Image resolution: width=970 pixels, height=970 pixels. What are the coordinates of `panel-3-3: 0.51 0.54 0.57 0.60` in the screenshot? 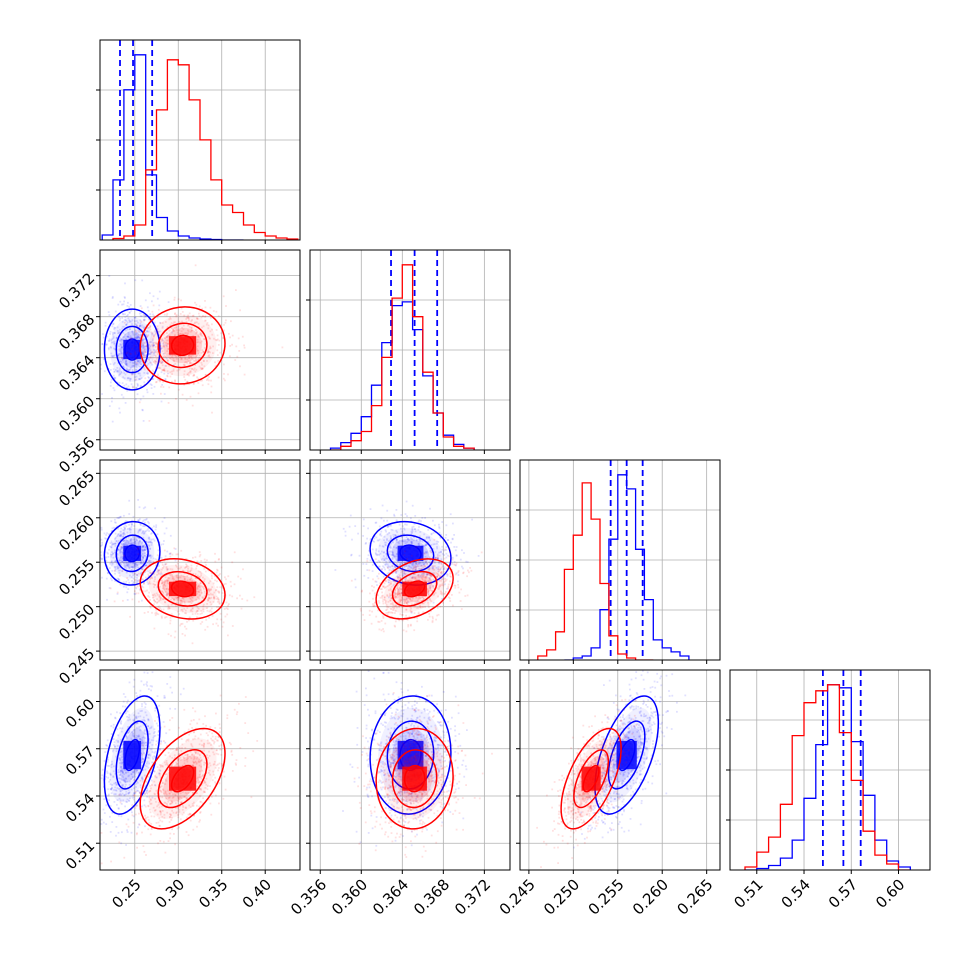 It's located at (828, 790).